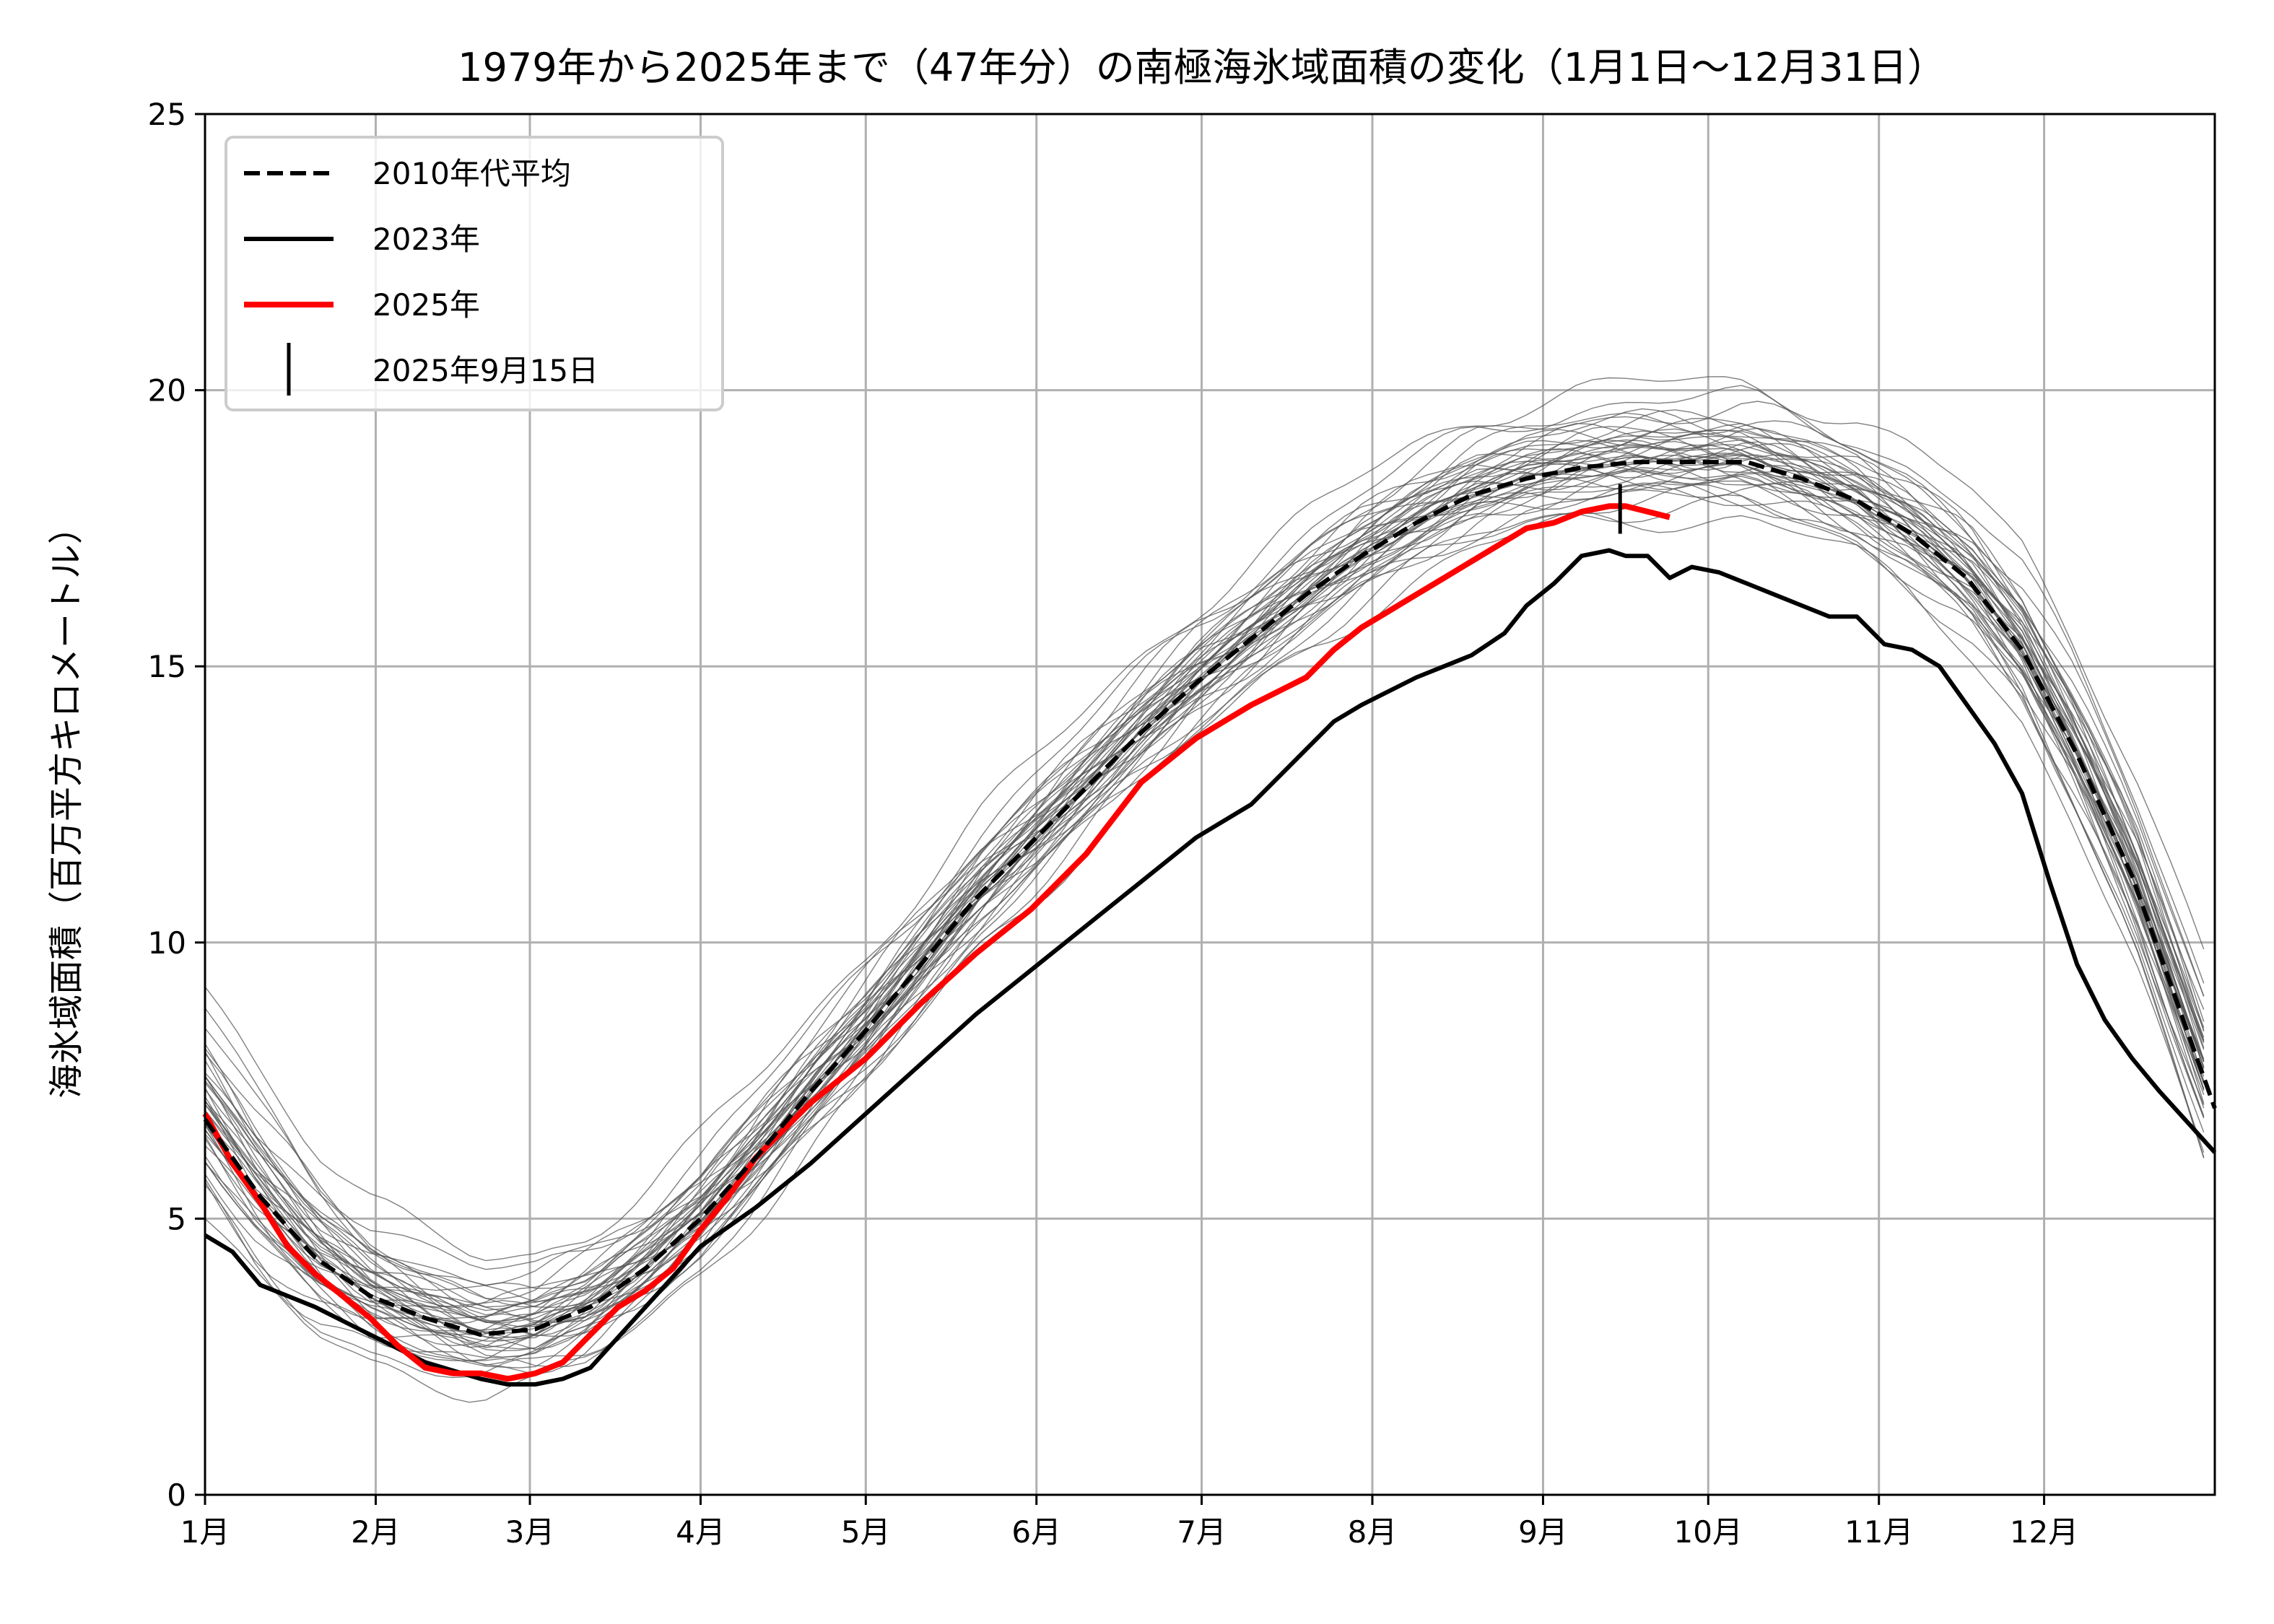  I want to click on x-tick-label: 1月, so click(205, 1532).